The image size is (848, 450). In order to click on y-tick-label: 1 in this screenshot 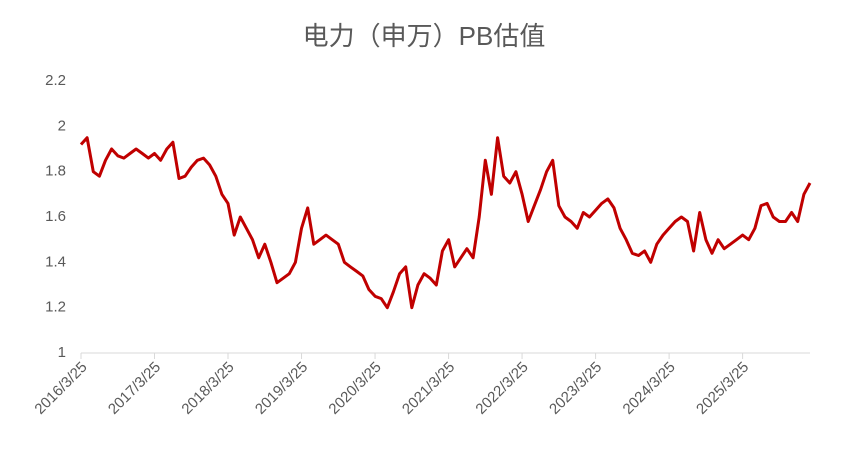, I will do `click(62, 352)`.